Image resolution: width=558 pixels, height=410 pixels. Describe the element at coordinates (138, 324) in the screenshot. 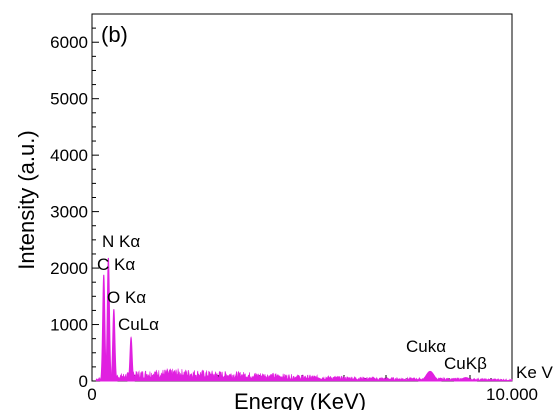

I see `peak-label: CuLα` at that location.